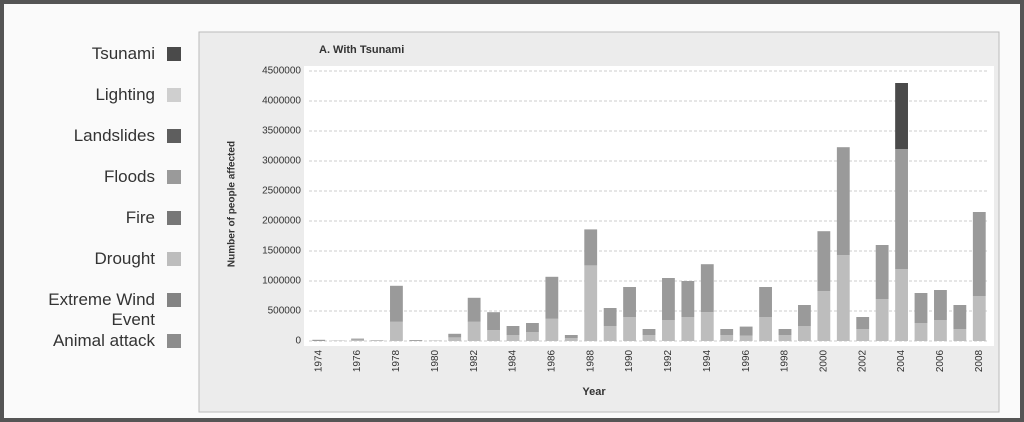  I want to click on legend-label: Fire, so click(140, 217).